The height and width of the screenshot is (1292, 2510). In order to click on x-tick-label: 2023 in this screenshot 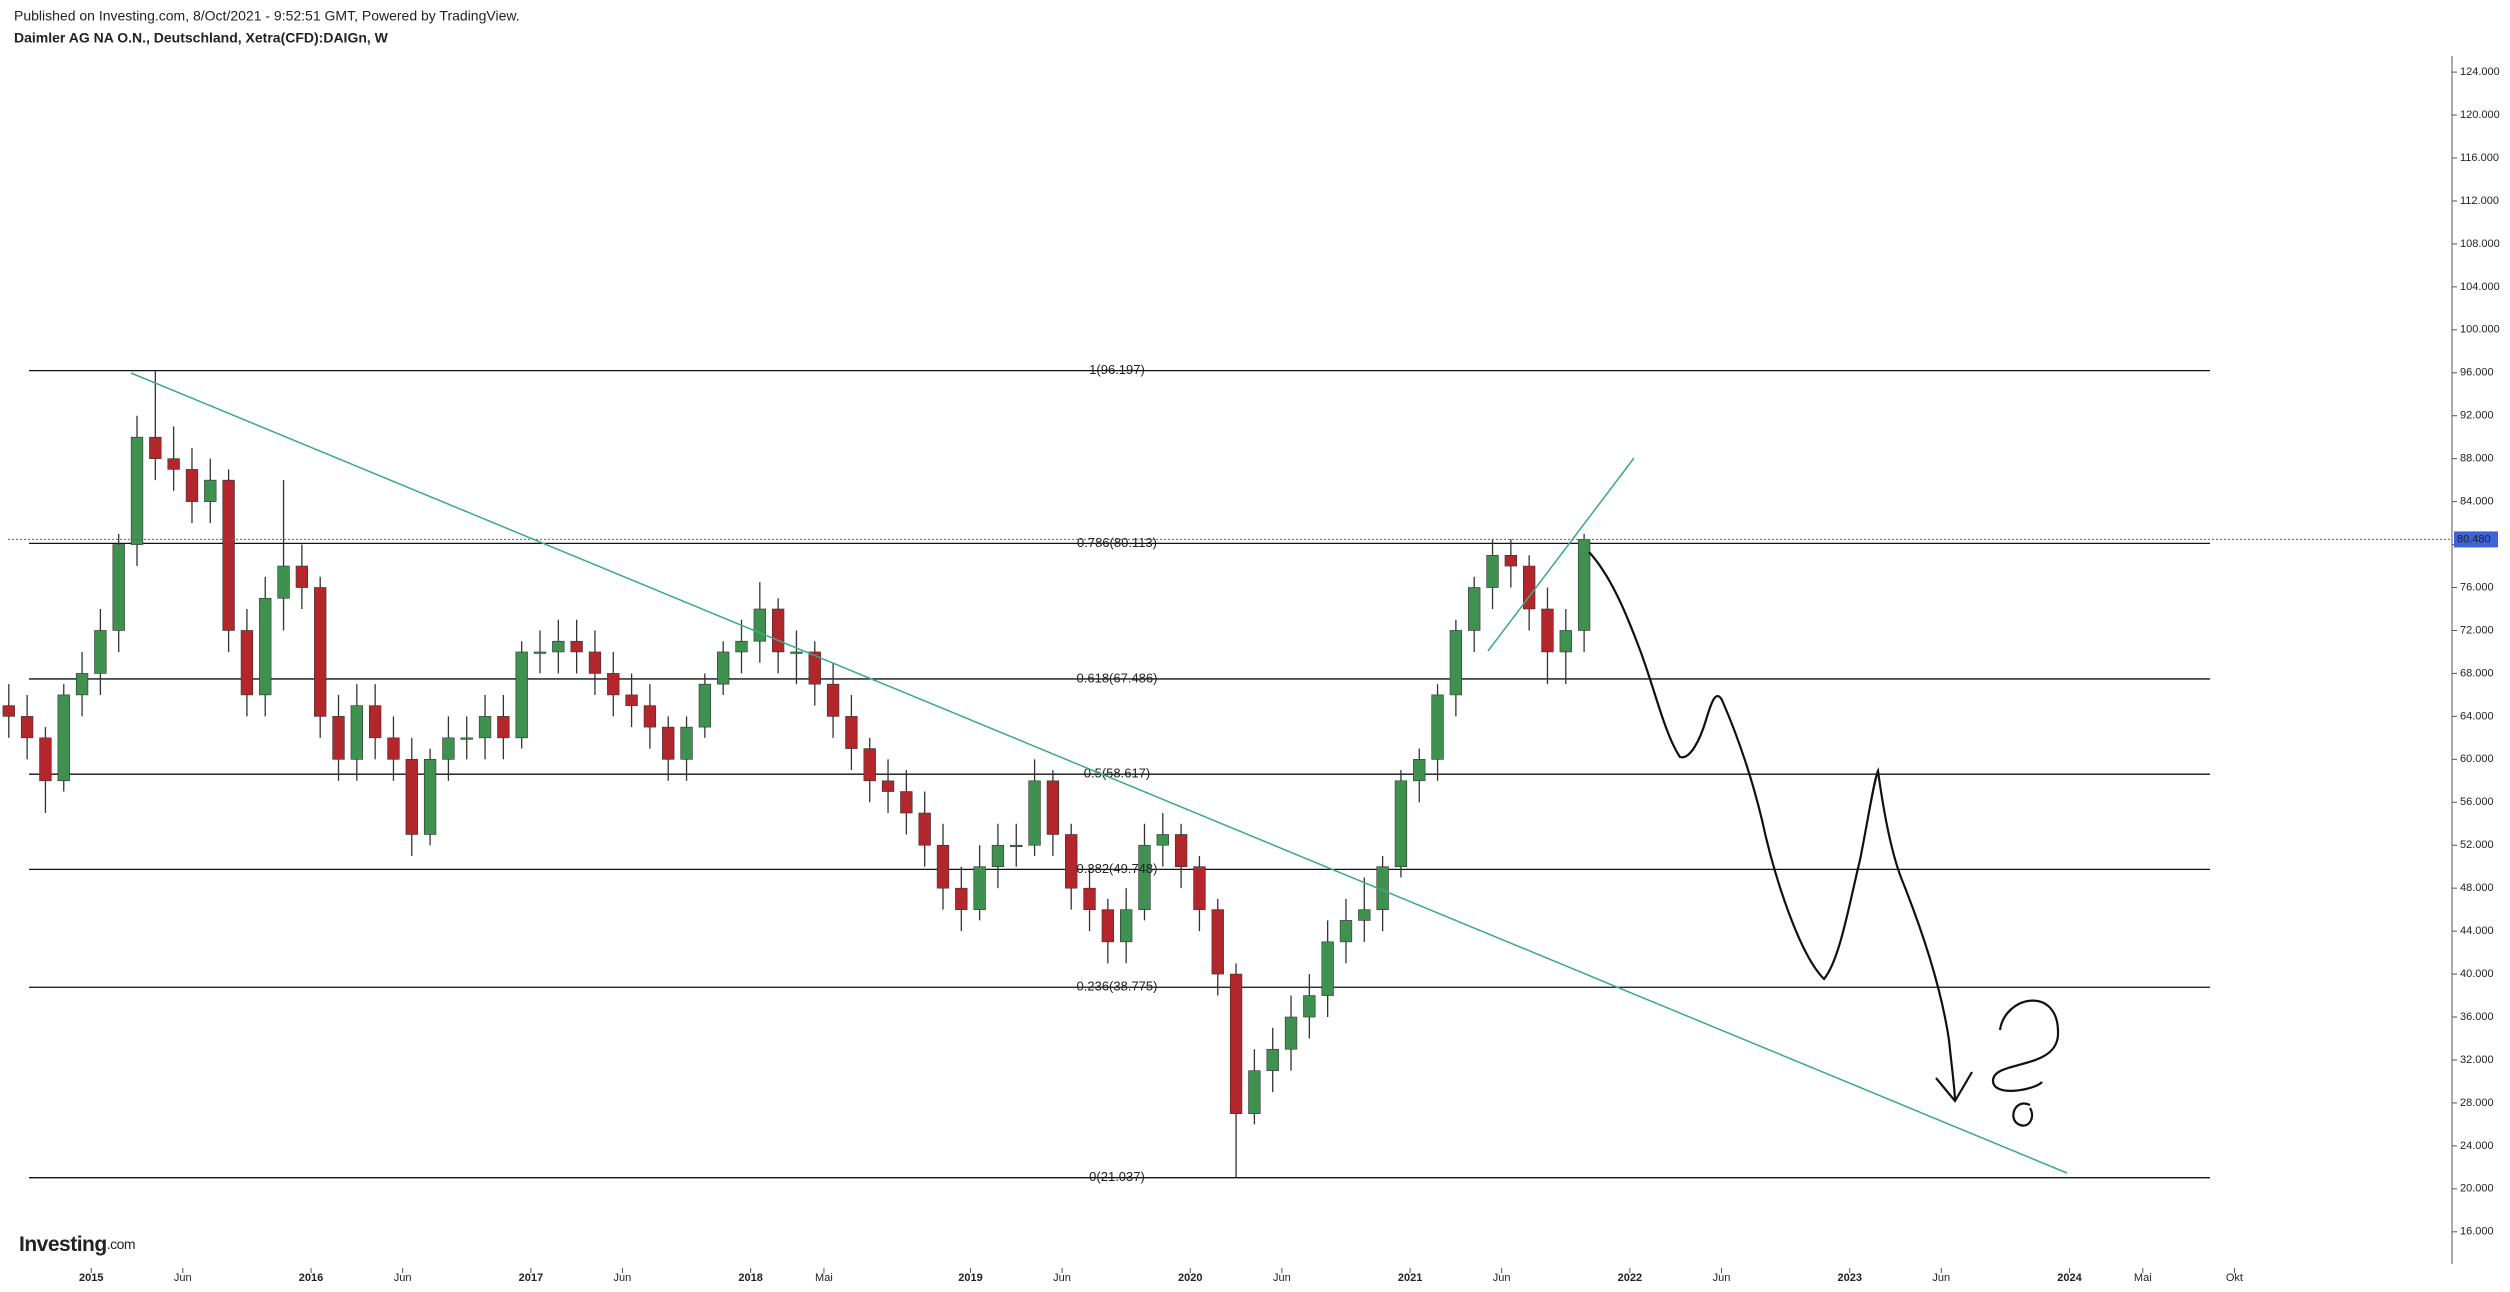, I will do `click(1849, 1278)`.